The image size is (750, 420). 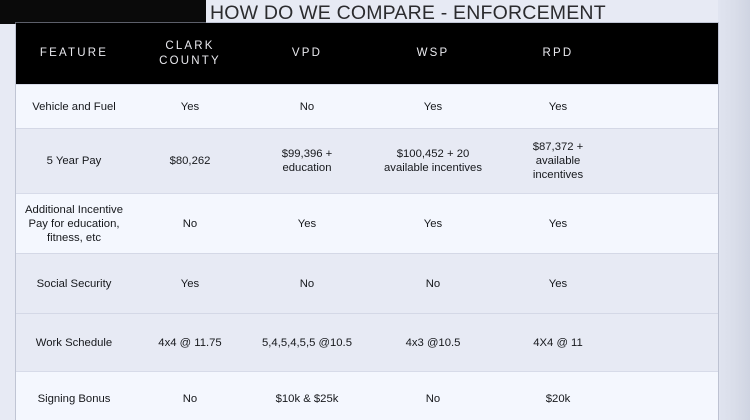 I want to click on cell-vpd: $10k & $25k, so click(x=307, y=399).